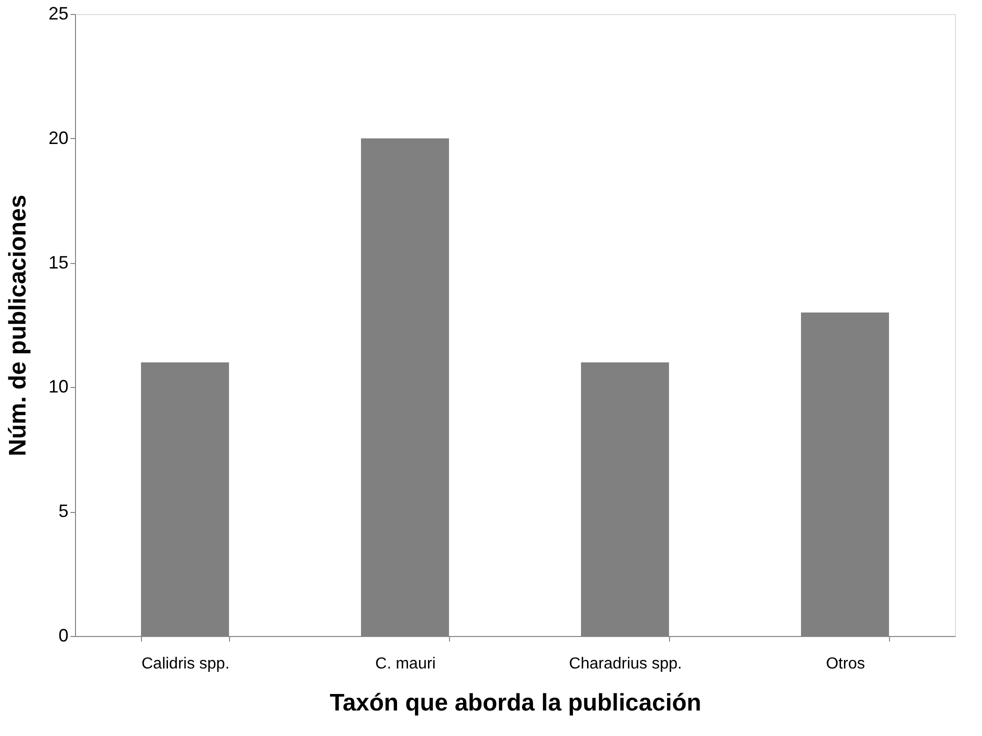 The width and height of the screenshot is (982, 736). I want to click on y-tick-label: 10, so click(58, 386).